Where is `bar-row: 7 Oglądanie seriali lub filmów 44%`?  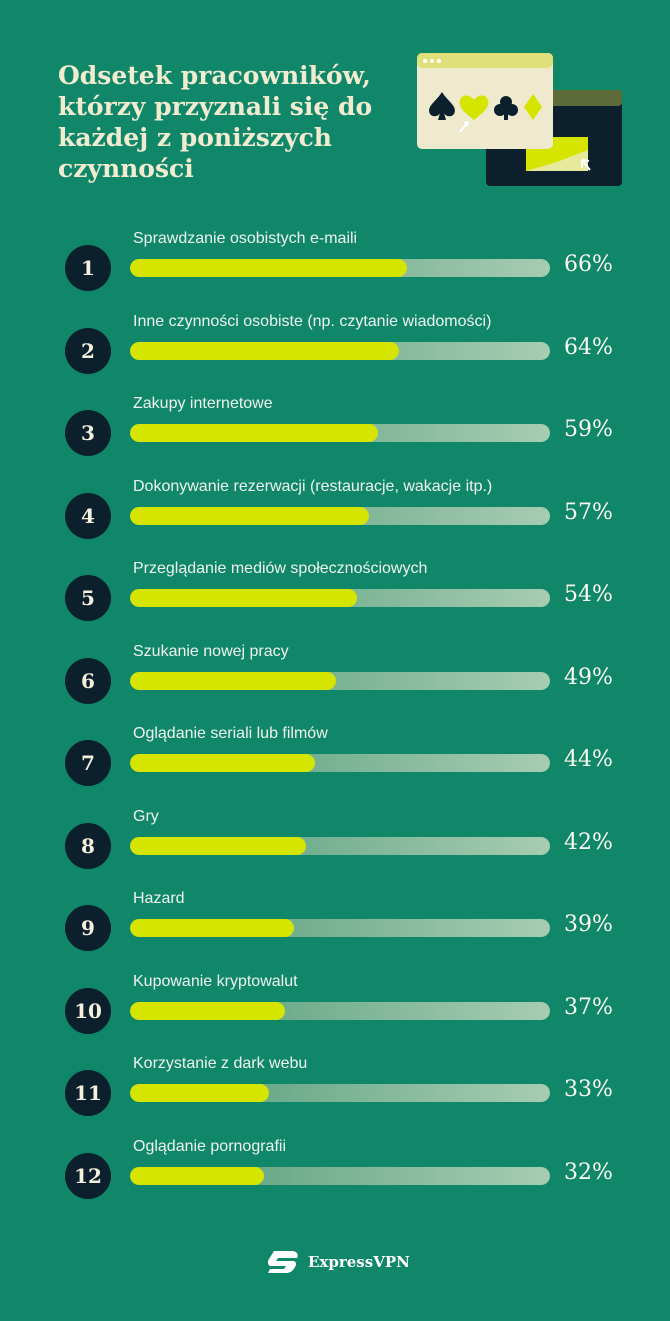
bar-row: 7 Oglądanie seriali lub filmów 44% is located at coordinates (335, 773).